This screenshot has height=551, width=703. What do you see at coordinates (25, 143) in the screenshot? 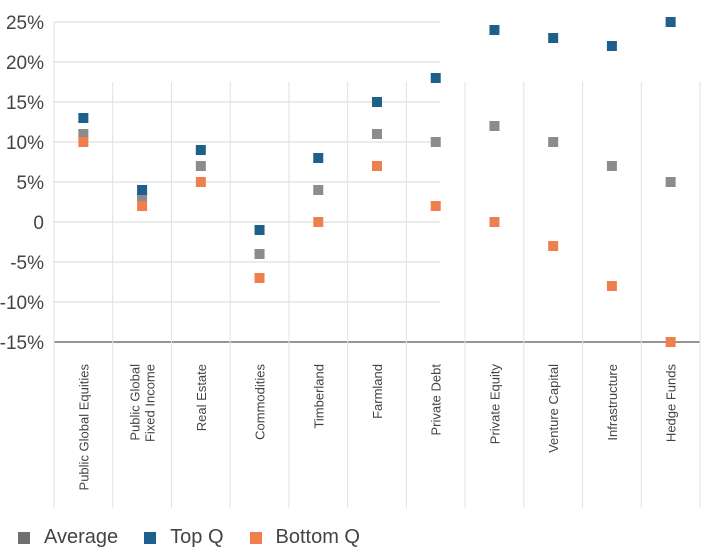
I see `y-tick-label: 10%` at bounding box center [25, 143].